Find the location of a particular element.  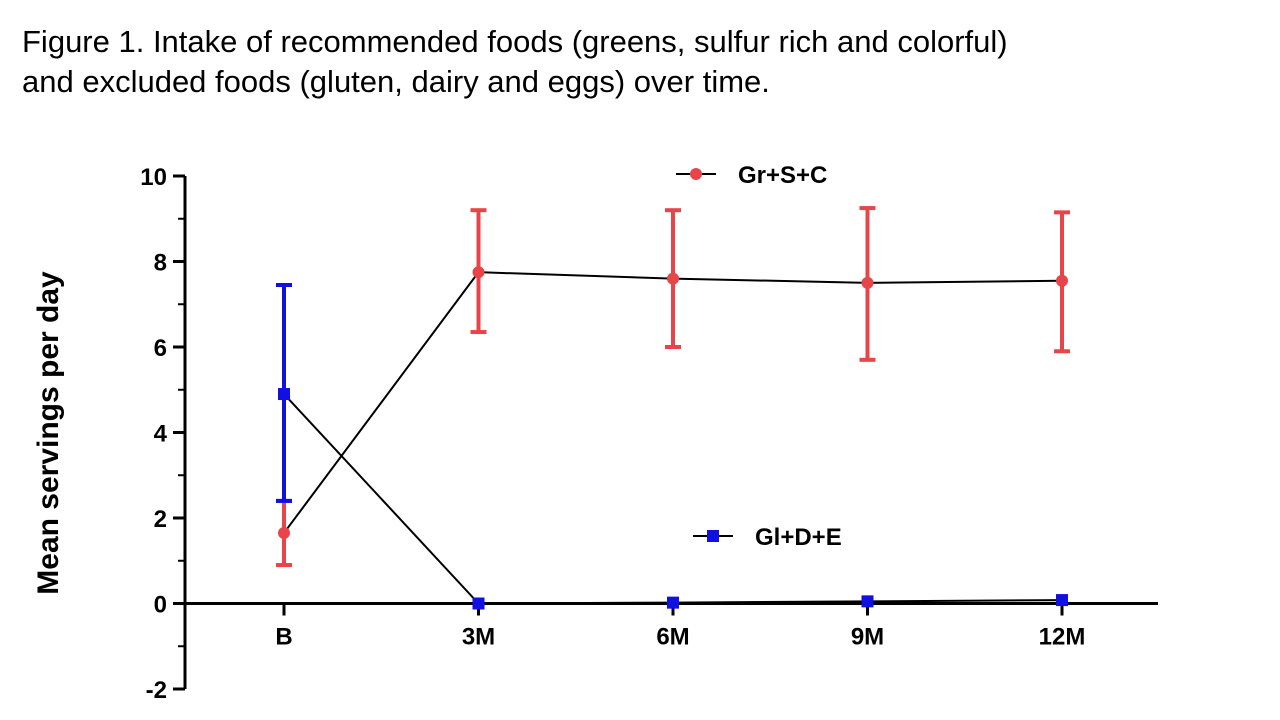

y-tick-label: 10 is located at coordinates (153, 177).